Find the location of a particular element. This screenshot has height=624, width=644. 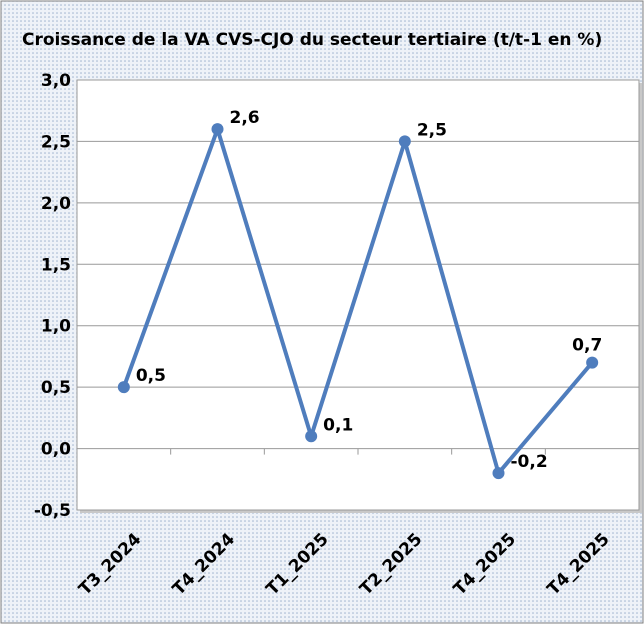

y-tick-label: -0,5 is located at coordinates (52, 511).